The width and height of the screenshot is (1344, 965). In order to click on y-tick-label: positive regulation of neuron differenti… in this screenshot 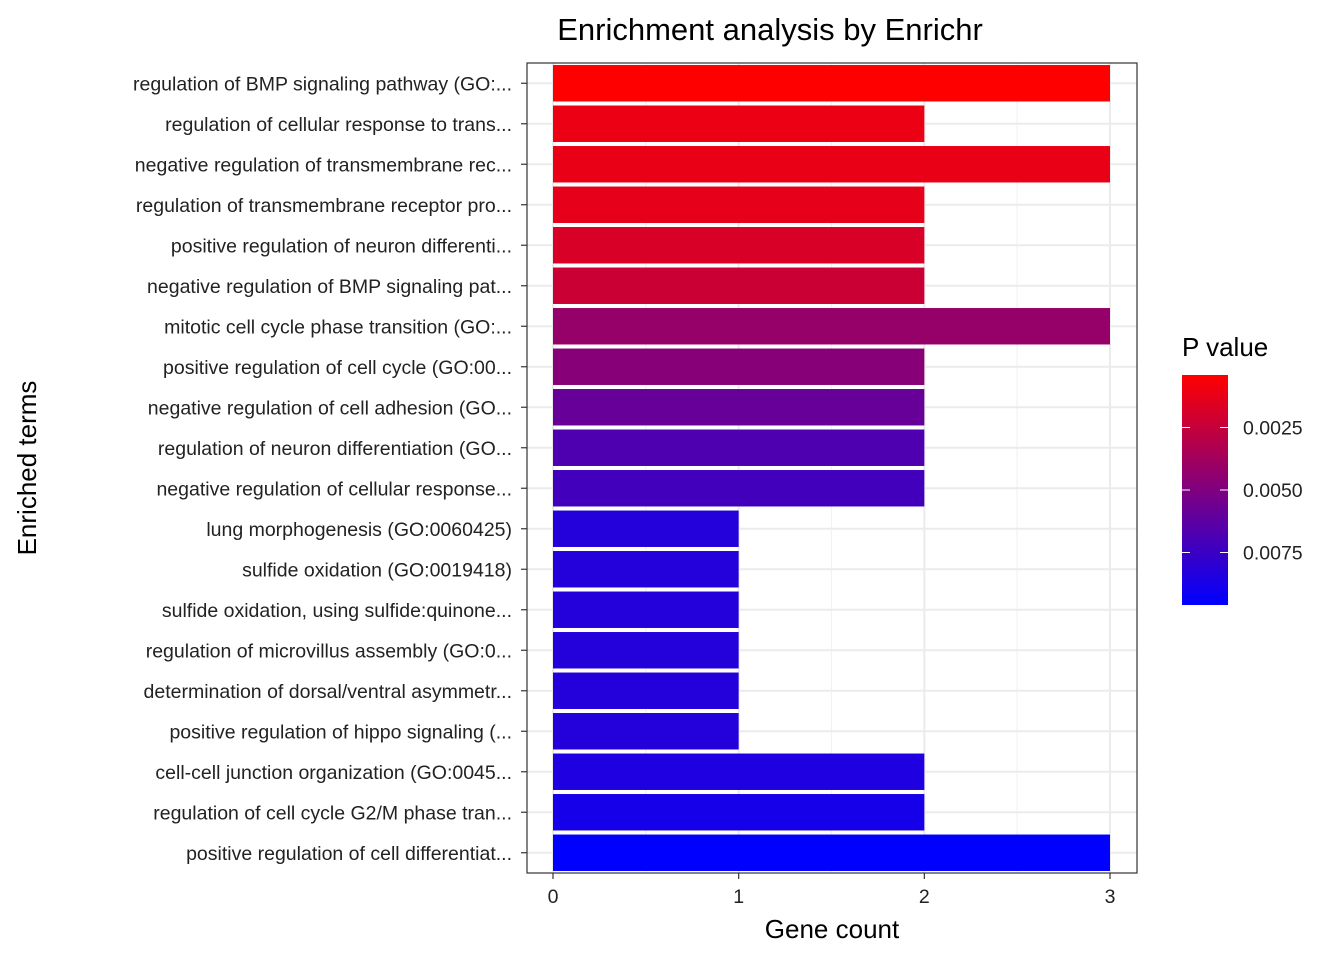, I will do `click(341, 246)`.